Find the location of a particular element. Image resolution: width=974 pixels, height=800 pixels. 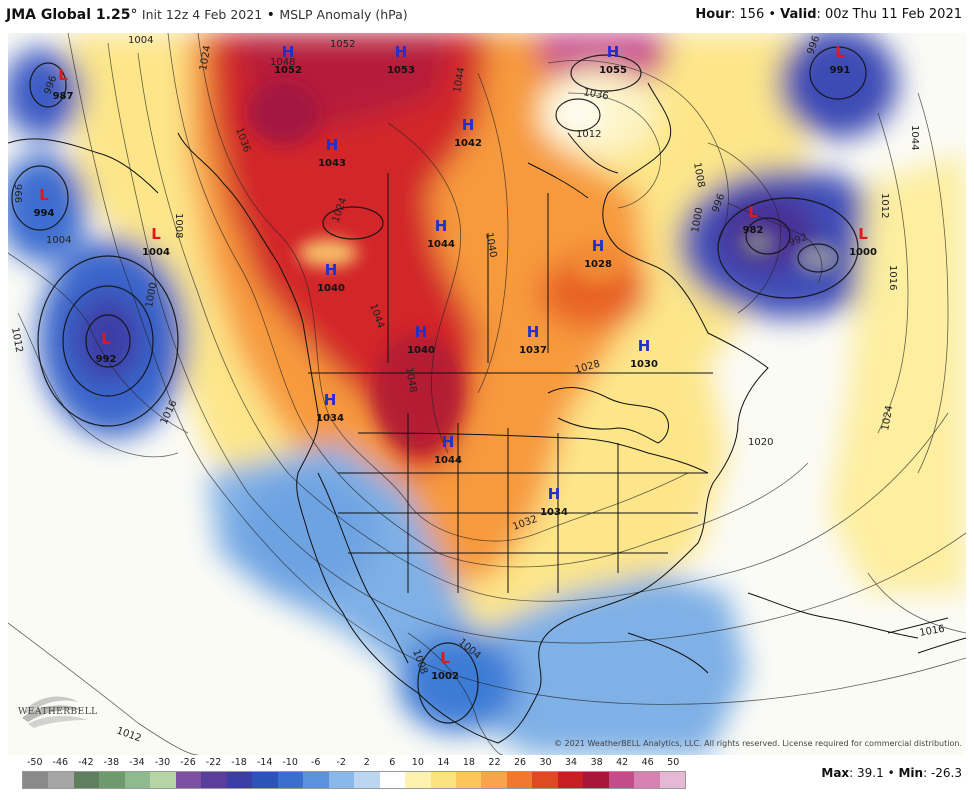

pressure-center: H 1052 is located at coordinates (288, 59).